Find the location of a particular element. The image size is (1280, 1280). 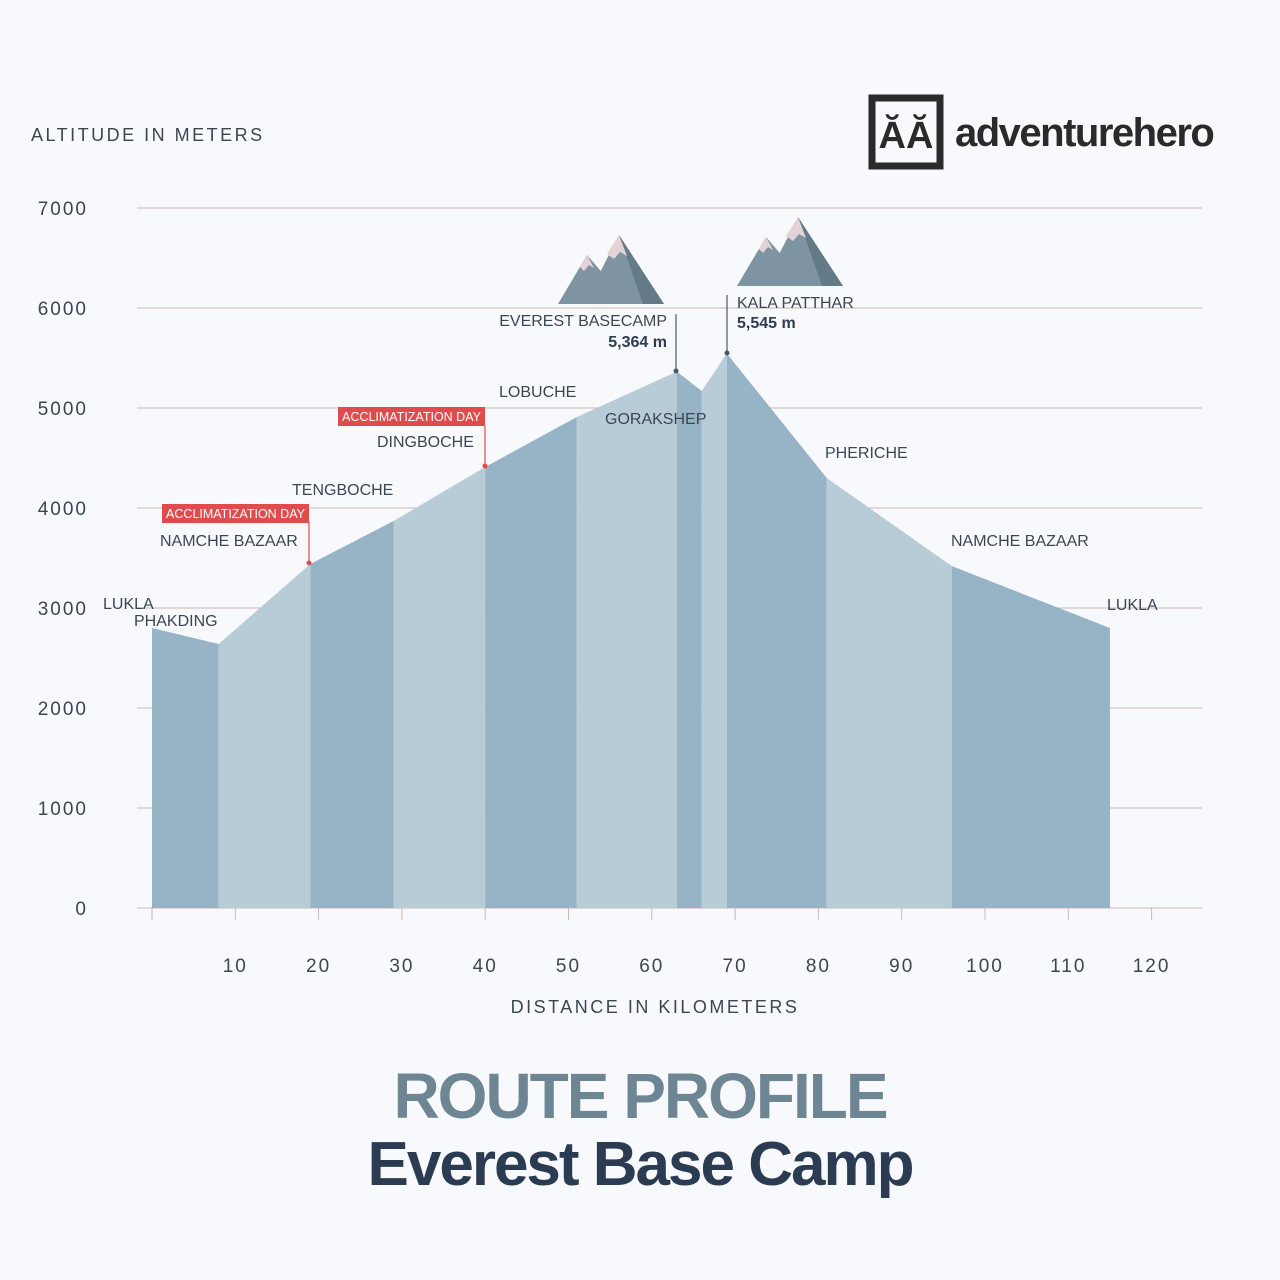

brand-logo: ĂĂ adventurehero is located at coordinates (1041, 132).